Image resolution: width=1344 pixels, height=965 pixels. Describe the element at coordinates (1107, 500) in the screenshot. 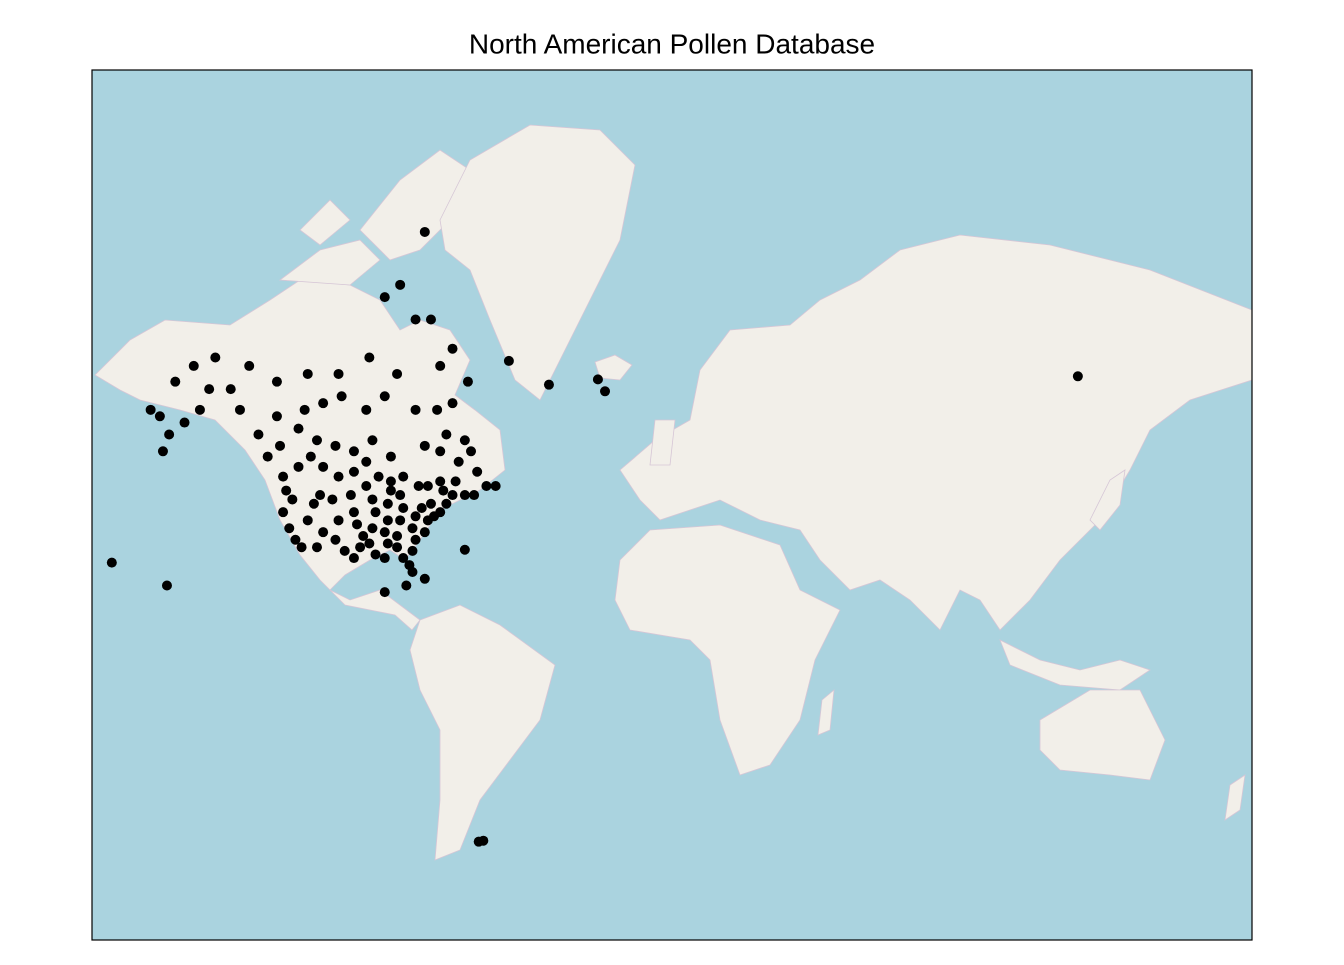

I see `japan` at that location.